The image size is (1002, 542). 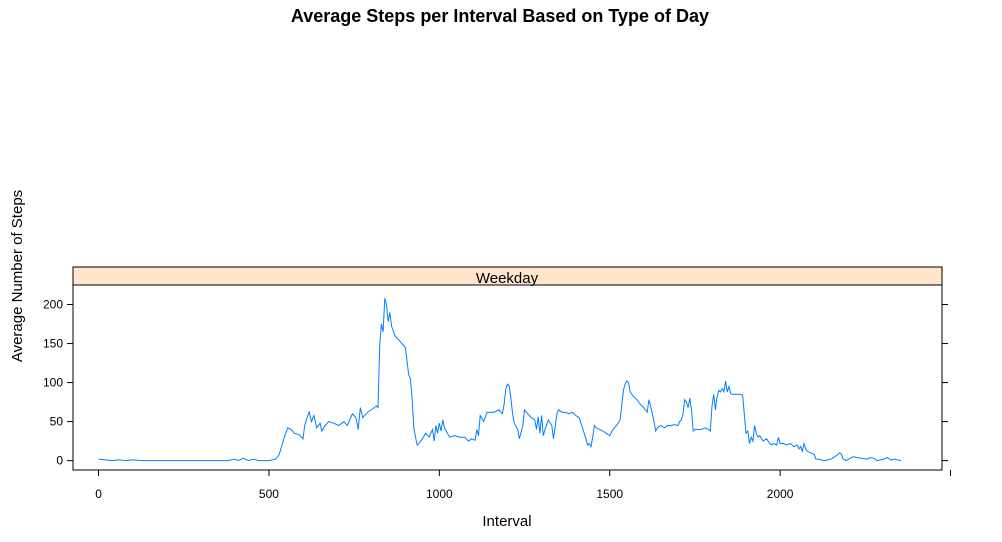 What do you see at coordinates (506, 521) in the screenshot?
I see `x-axis-label: Interval` at bounding box center [506, 521].